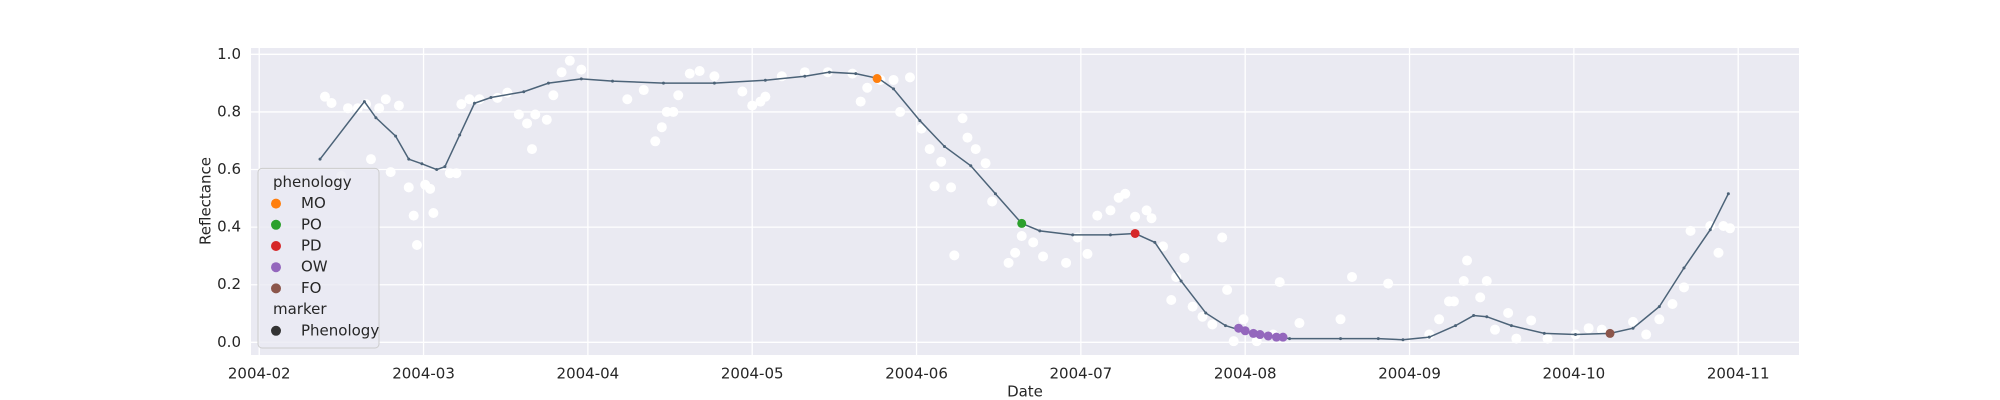 The image size is (2000, 400). Describe the element at coordinates (1574, 374) in the screenshot. I see `x-tick-label: 2004-10` at that location.